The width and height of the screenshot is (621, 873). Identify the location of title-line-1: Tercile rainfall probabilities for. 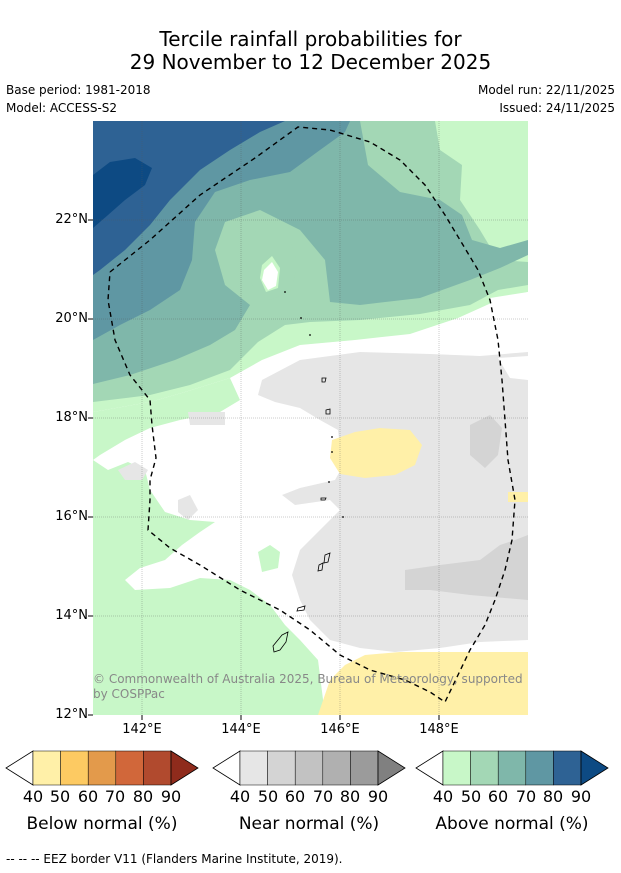
(310, 39).